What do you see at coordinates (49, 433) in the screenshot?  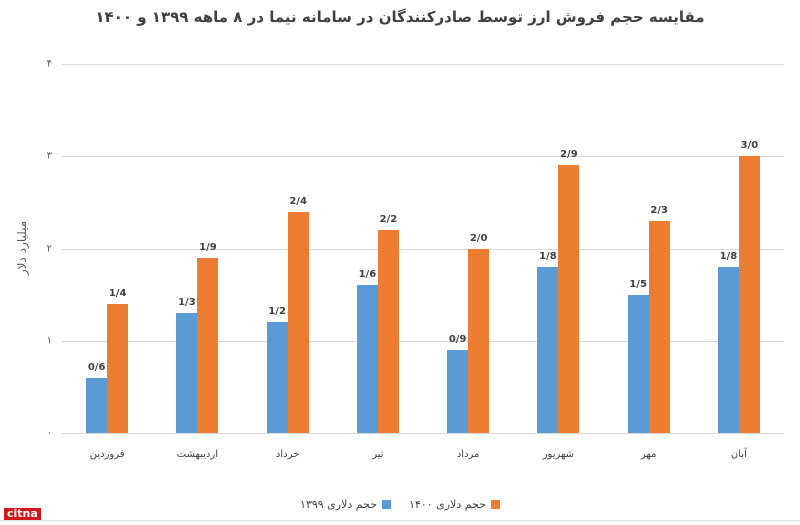 I see `y-tick-label: ۰` at bounding box center [49, 433].